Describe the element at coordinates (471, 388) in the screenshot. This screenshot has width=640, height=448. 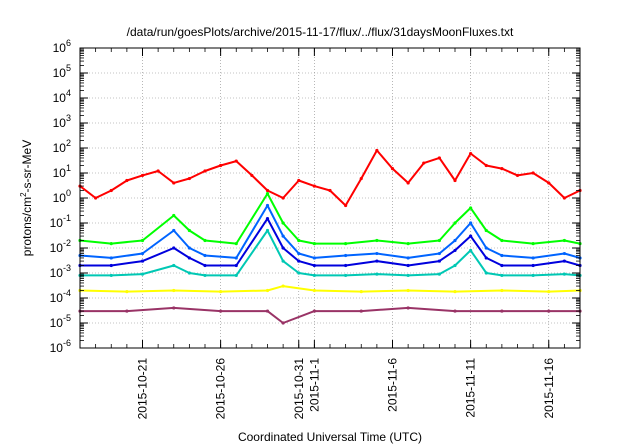
I see `x-tick-label: 2015-11-11` at that location.